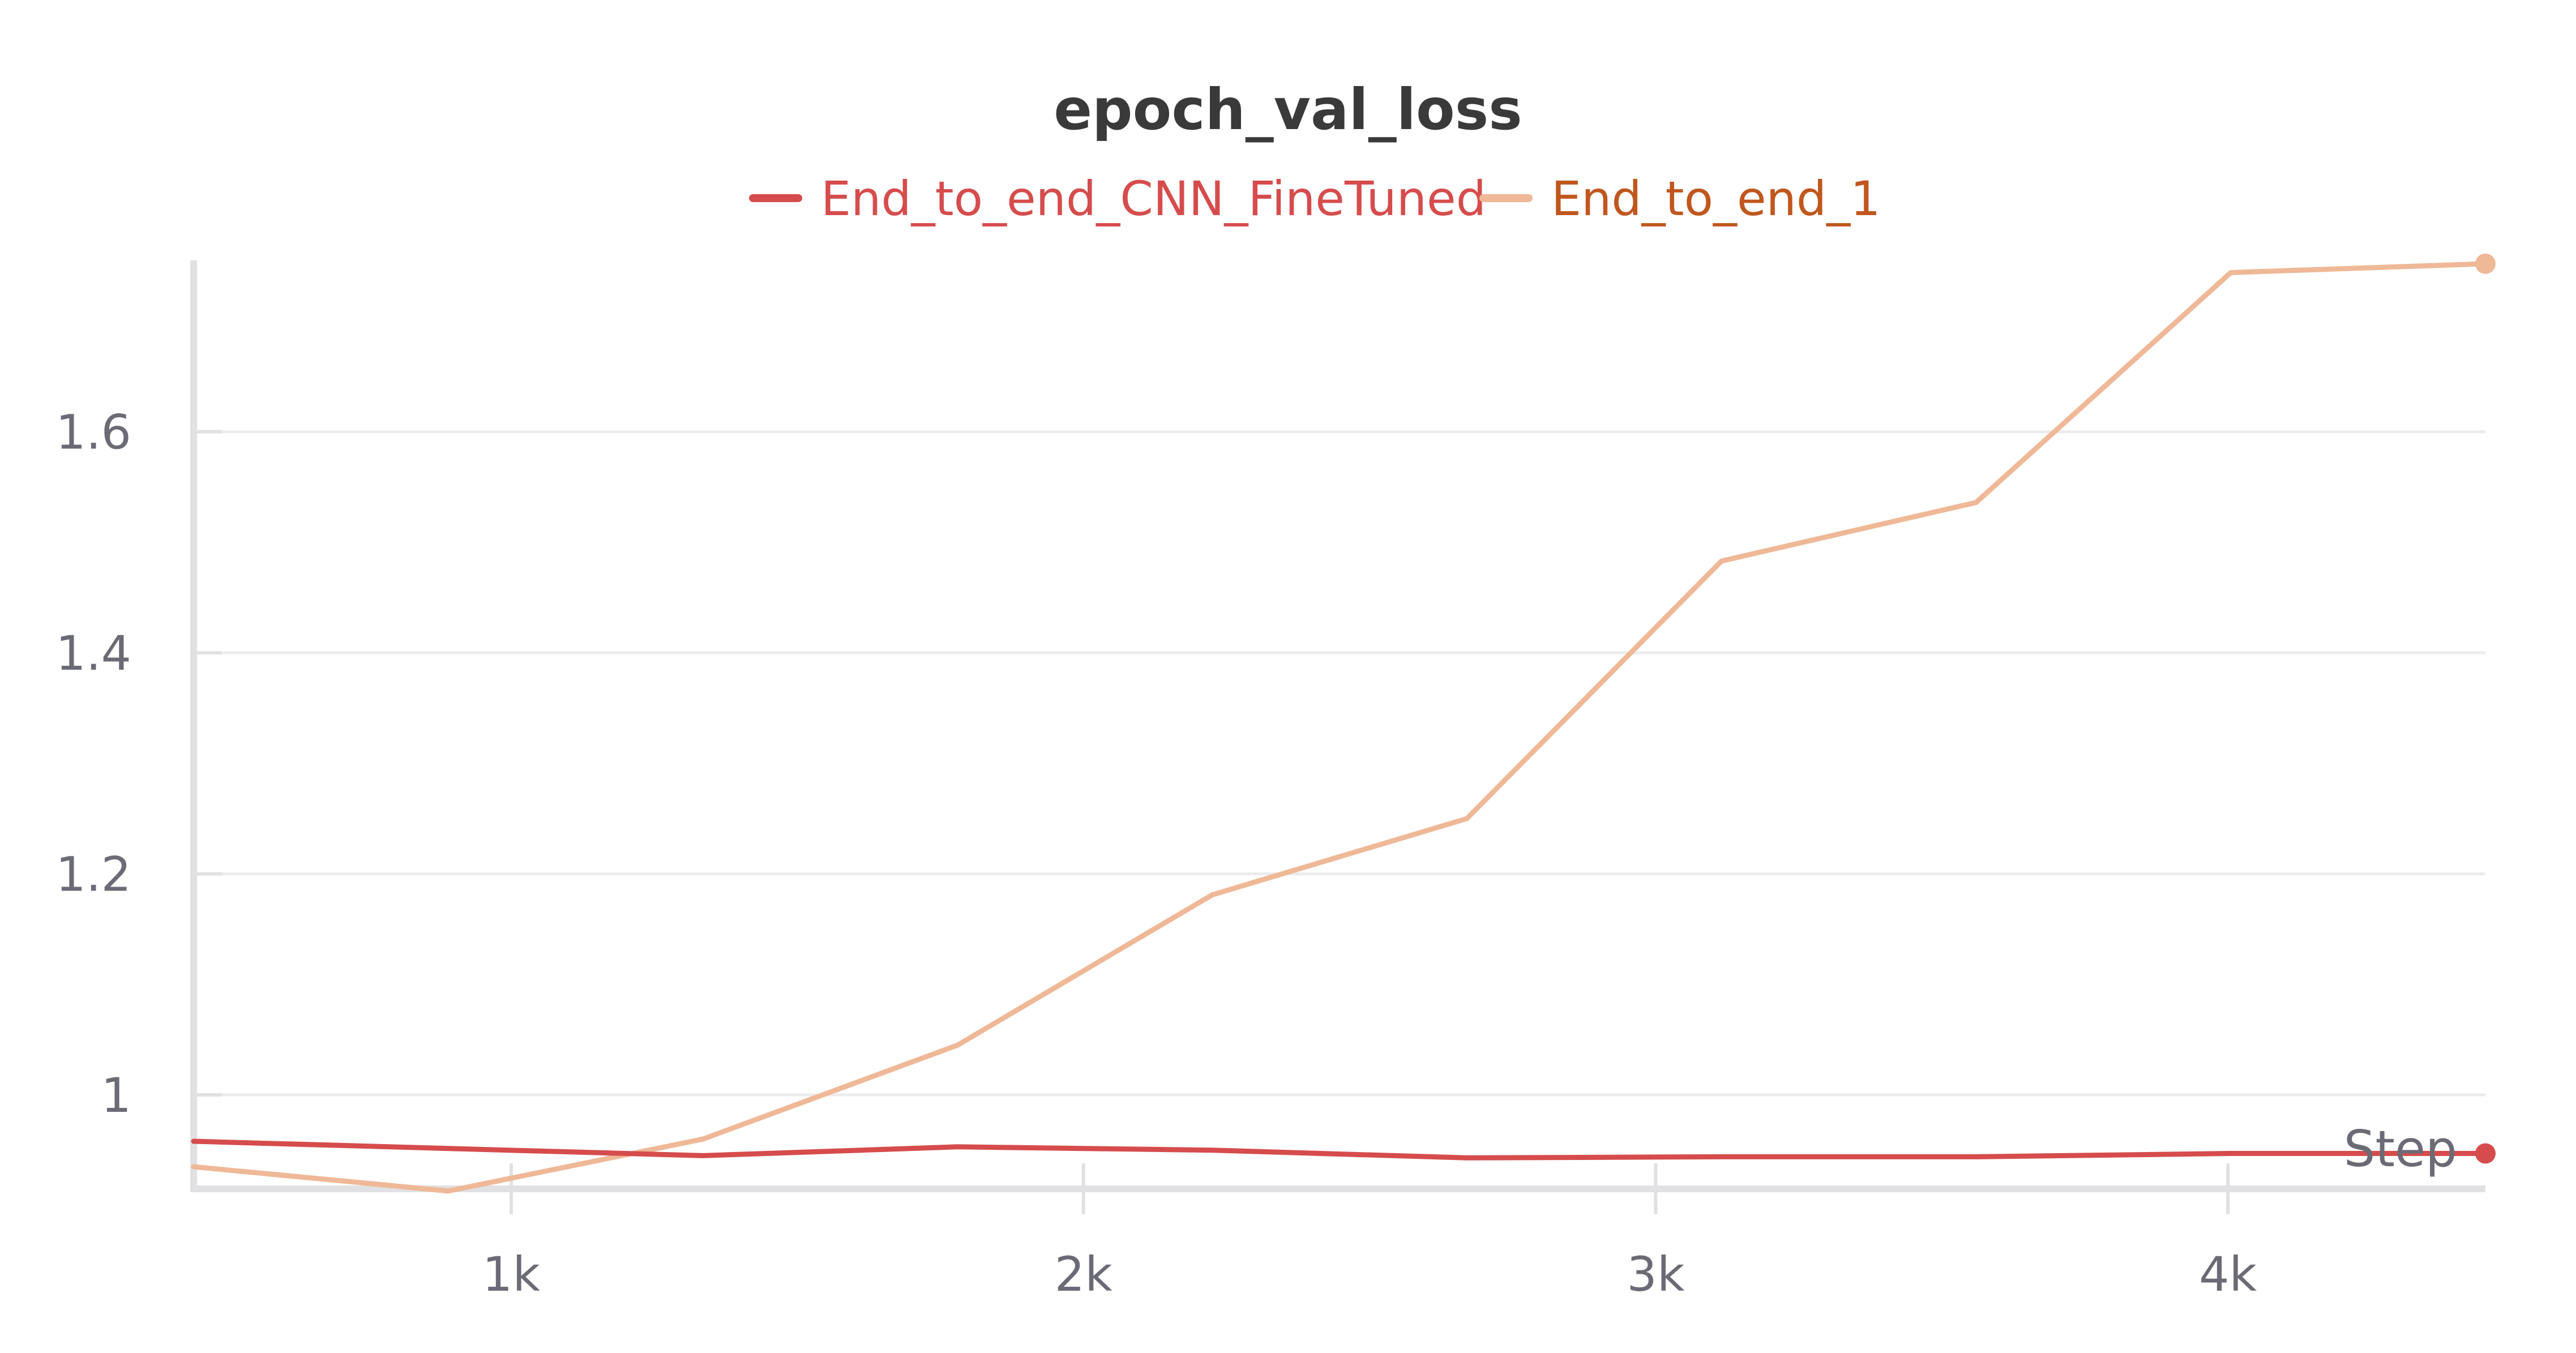  I want to click on series-endpoints, so click(2485, 708).